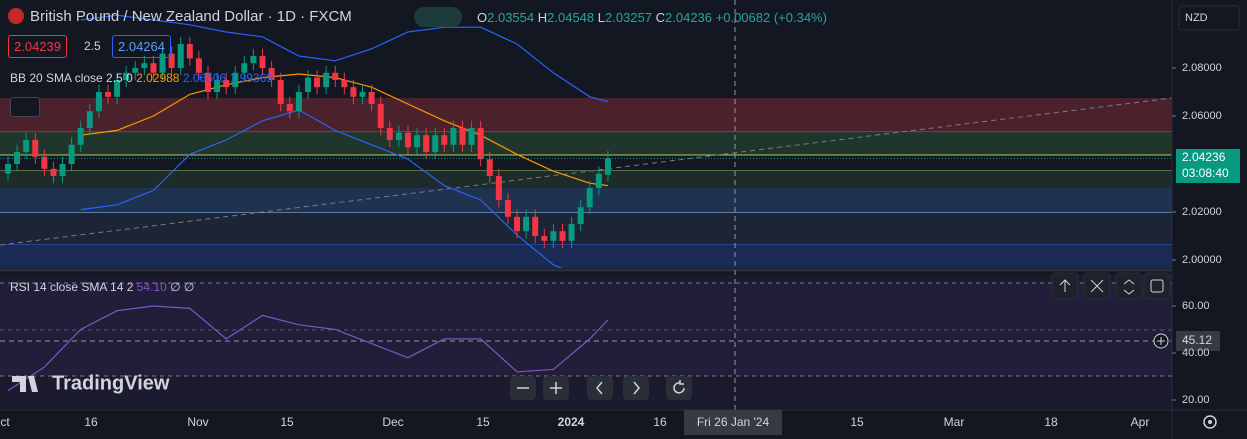 The height and width of the screenshot is (439, 1247). What do you see at coordinates (344, 58) in the screenshot?
I see `bb-upper` at bounding box center [344, 58].